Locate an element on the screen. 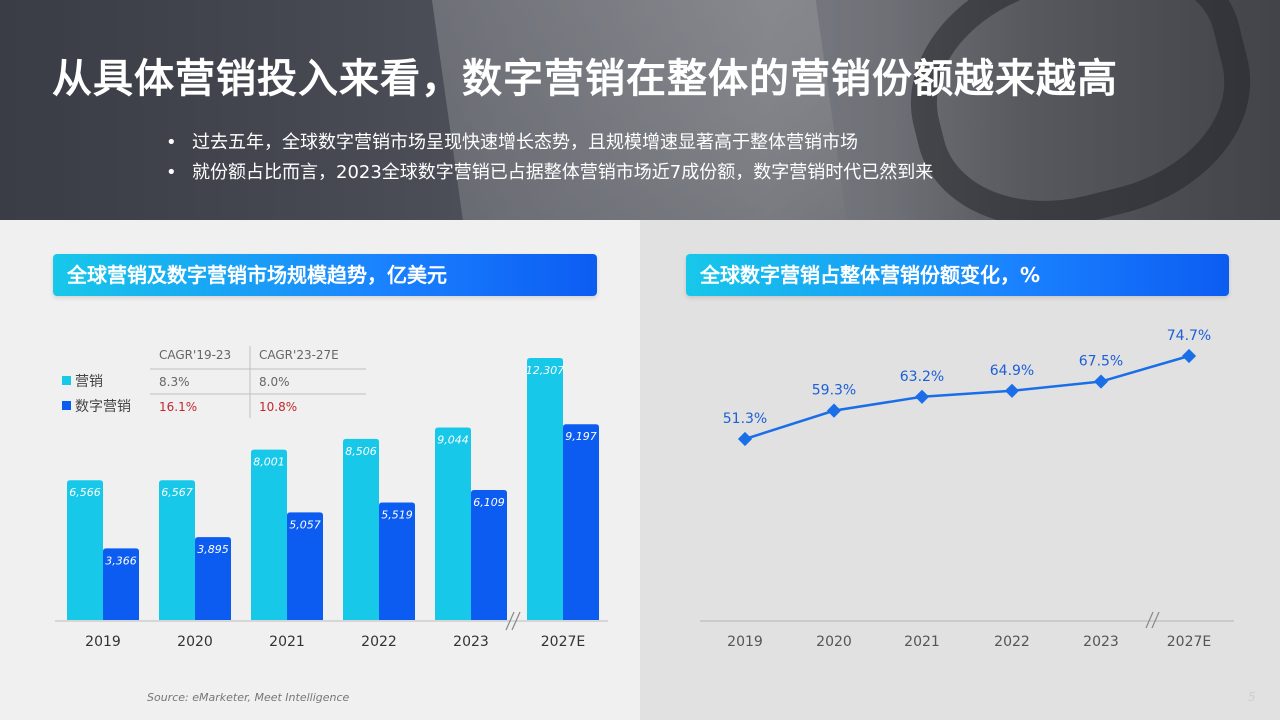 Image resolution: width=1280 pixels, height=720 pixels. cagr-header: CAGR'23-27E is located at coordinates (299, 355).